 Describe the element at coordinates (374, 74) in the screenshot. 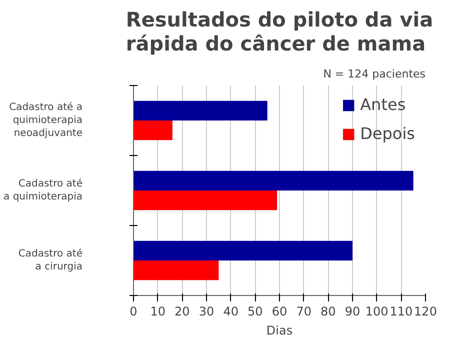

I see `text: N = 124 pacientes` at that location.